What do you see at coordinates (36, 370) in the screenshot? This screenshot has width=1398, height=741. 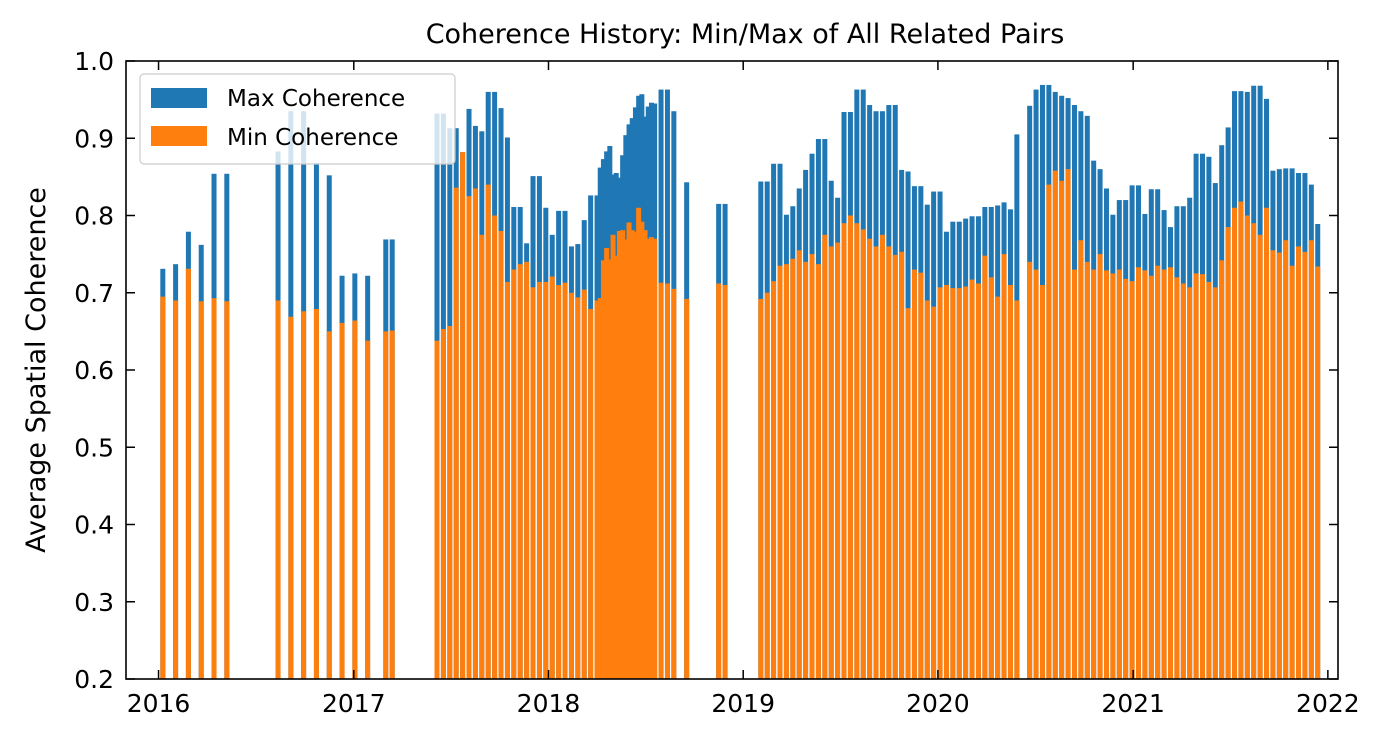 I see `y-axis-label: Average Spatial Coherence` at bounding box center [36, 370].